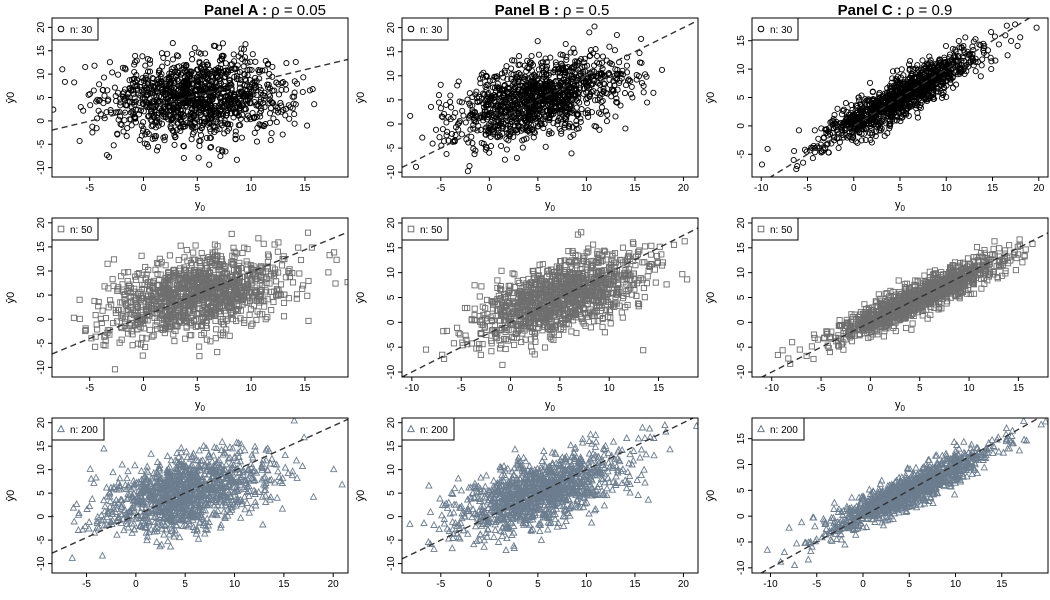 The height and width of the screenshot is (600, 1050). What do you see at coordinates (431, 30) in the screenshot?
I see `legend-label: n: 30` at bounding box center [431, 30].